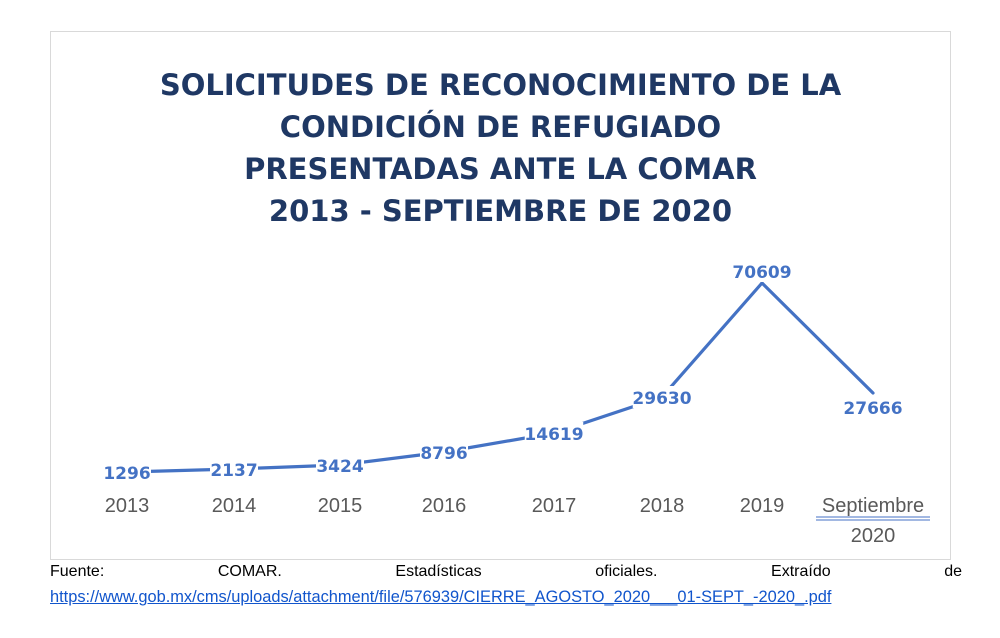  I want to click on footer-word: COMAR., so click(249, 571).